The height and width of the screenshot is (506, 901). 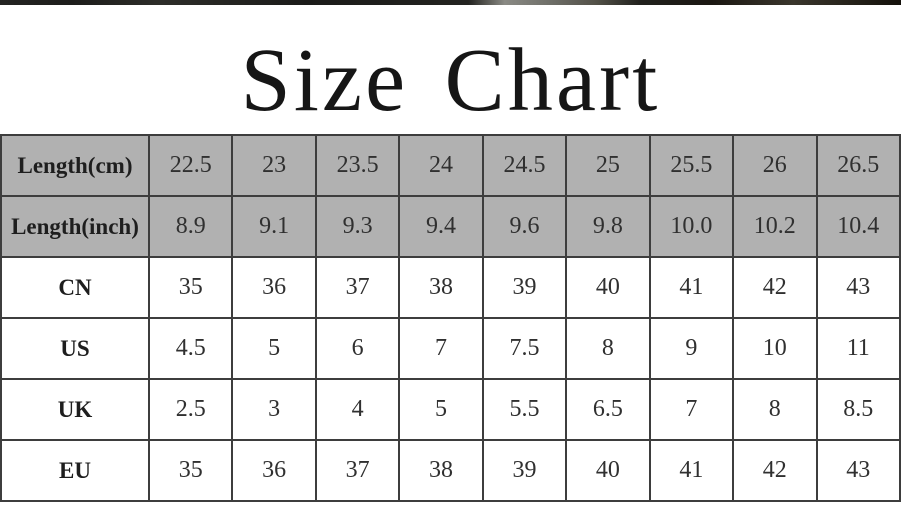 I want to click on size-cell: 9.6, so click(x=524, y=226).